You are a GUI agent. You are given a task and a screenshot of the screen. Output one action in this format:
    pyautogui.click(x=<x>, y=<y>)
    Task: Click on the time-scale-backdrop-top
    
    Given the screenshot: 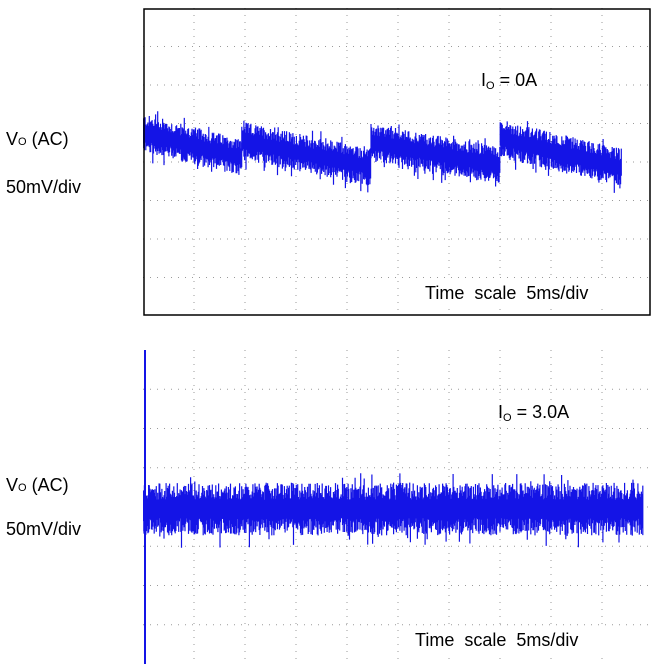 What is the action you would take?
    pyautogui.click(x=531, y=291)
    